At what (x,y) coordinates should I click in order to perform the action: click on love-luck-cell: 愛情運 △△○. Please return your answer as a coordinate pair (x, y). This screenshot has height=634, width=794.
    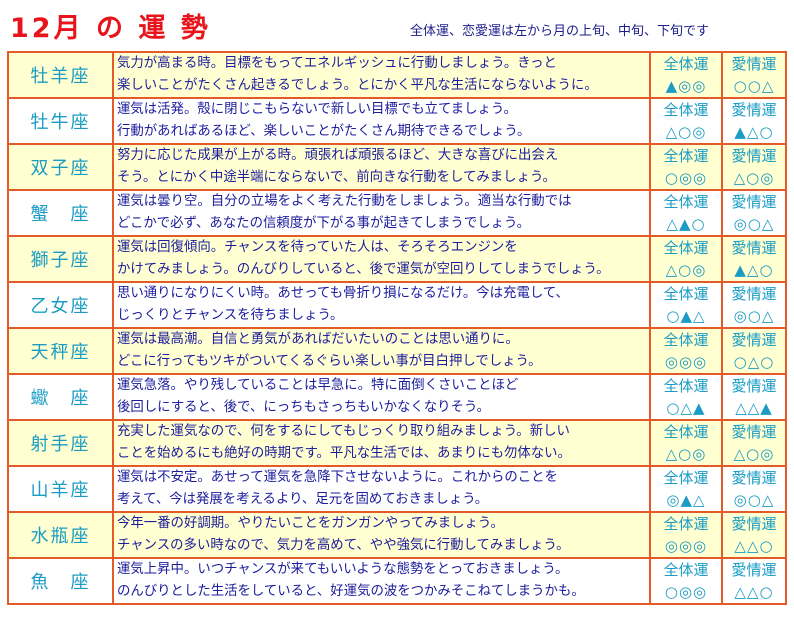
    Looking at the image, I should click on (754, 581).